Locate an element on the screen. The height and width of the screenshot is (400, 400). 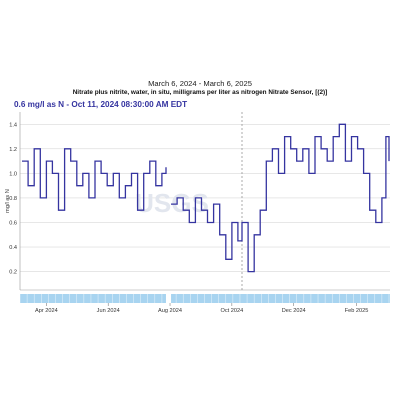
x-tick-label: Aug 2024 is located at coordinates (170, 311).